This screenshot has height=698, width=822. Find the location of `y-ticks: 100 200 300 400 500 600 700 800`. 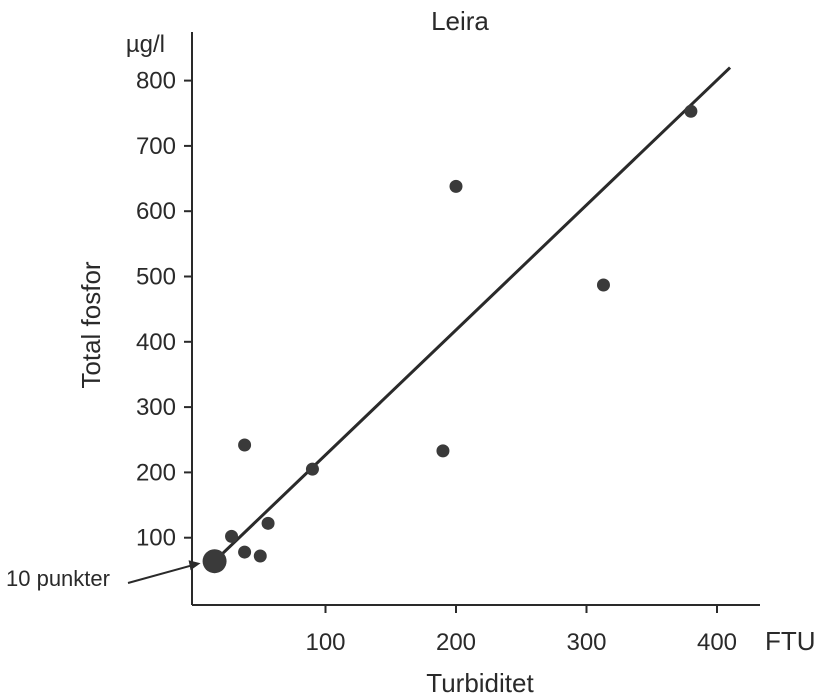

y-ticks: 100 200 300 400 500 600 700 800 is located at coordinates (164, 310).